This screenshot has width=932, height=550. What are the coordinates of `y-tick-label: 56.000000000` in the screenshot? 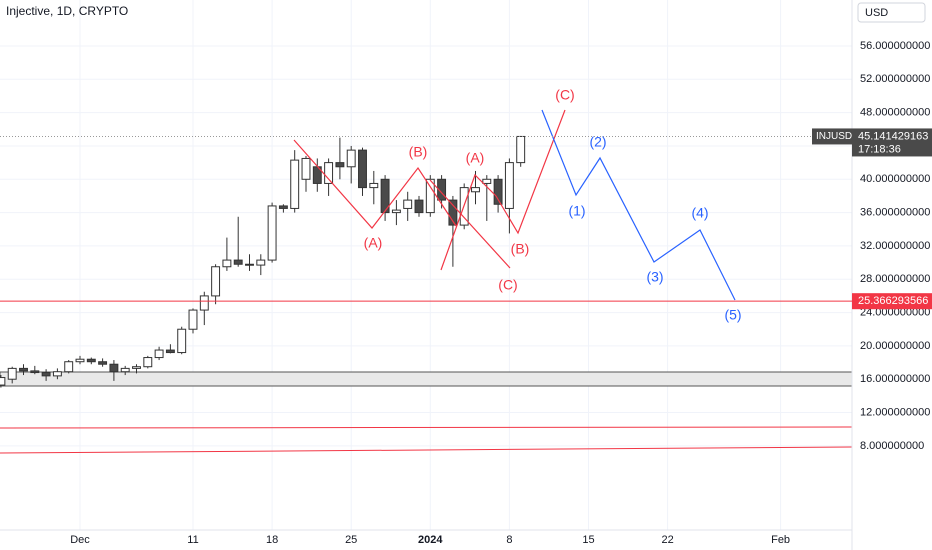 It's located at (895, 46).